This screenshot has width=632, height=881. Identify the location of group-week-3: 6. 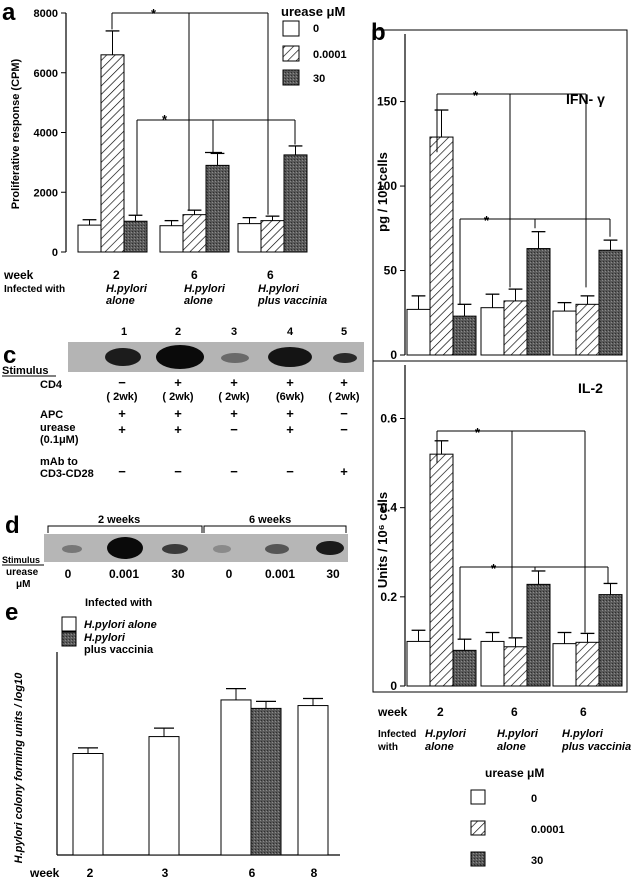
(270, 275).